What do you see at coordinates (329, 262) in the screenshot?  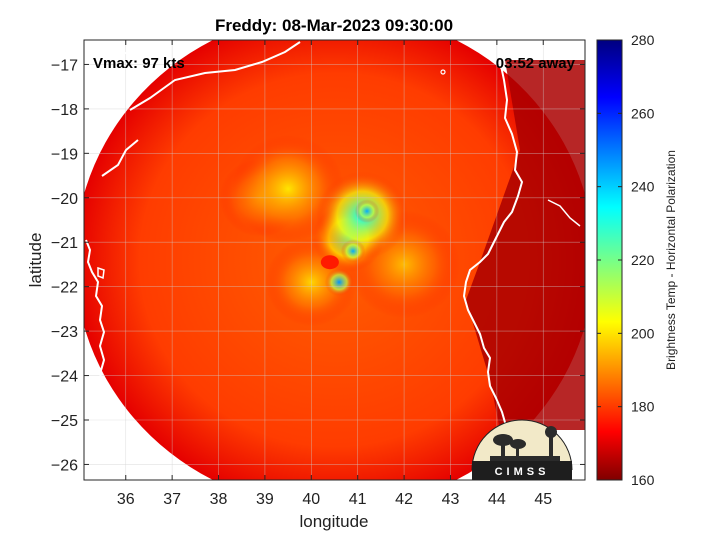 I see `storm-eye` at bounding box center [329, 262].